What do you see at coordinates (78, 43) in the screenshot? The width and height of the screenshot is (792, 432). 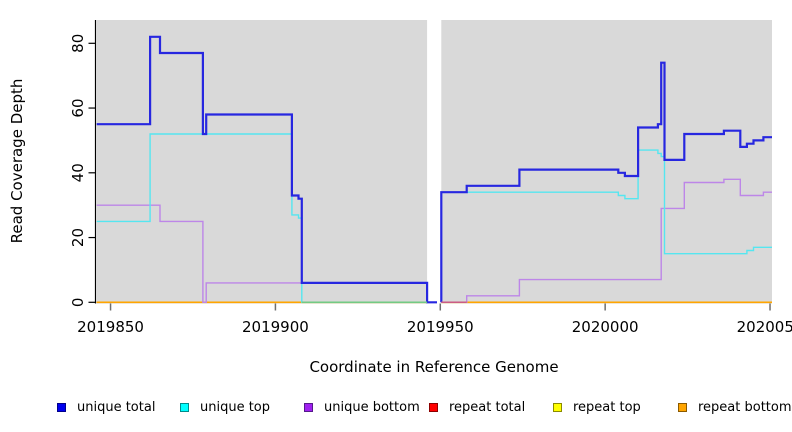 I see `y-tick-label: 80` at bounding box center [78, 43].